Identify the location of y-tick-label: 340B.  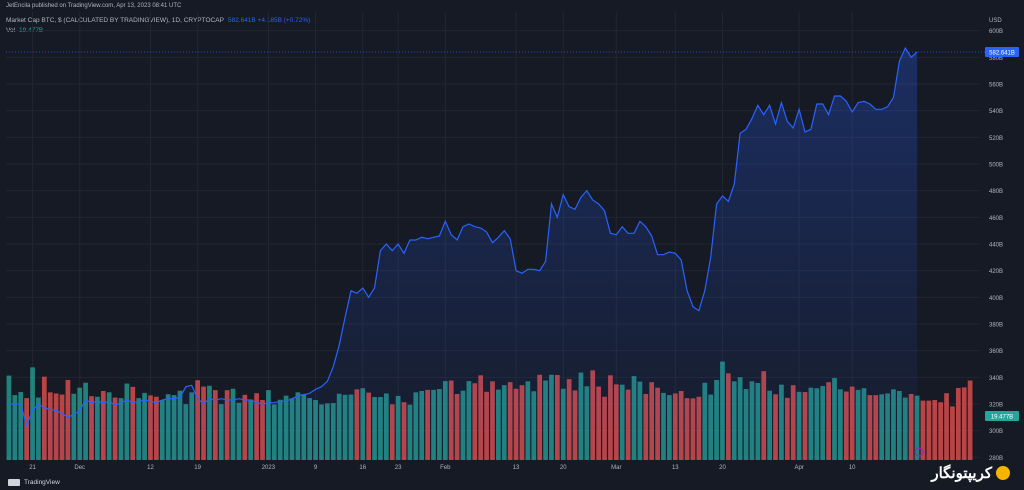
(996, 379).